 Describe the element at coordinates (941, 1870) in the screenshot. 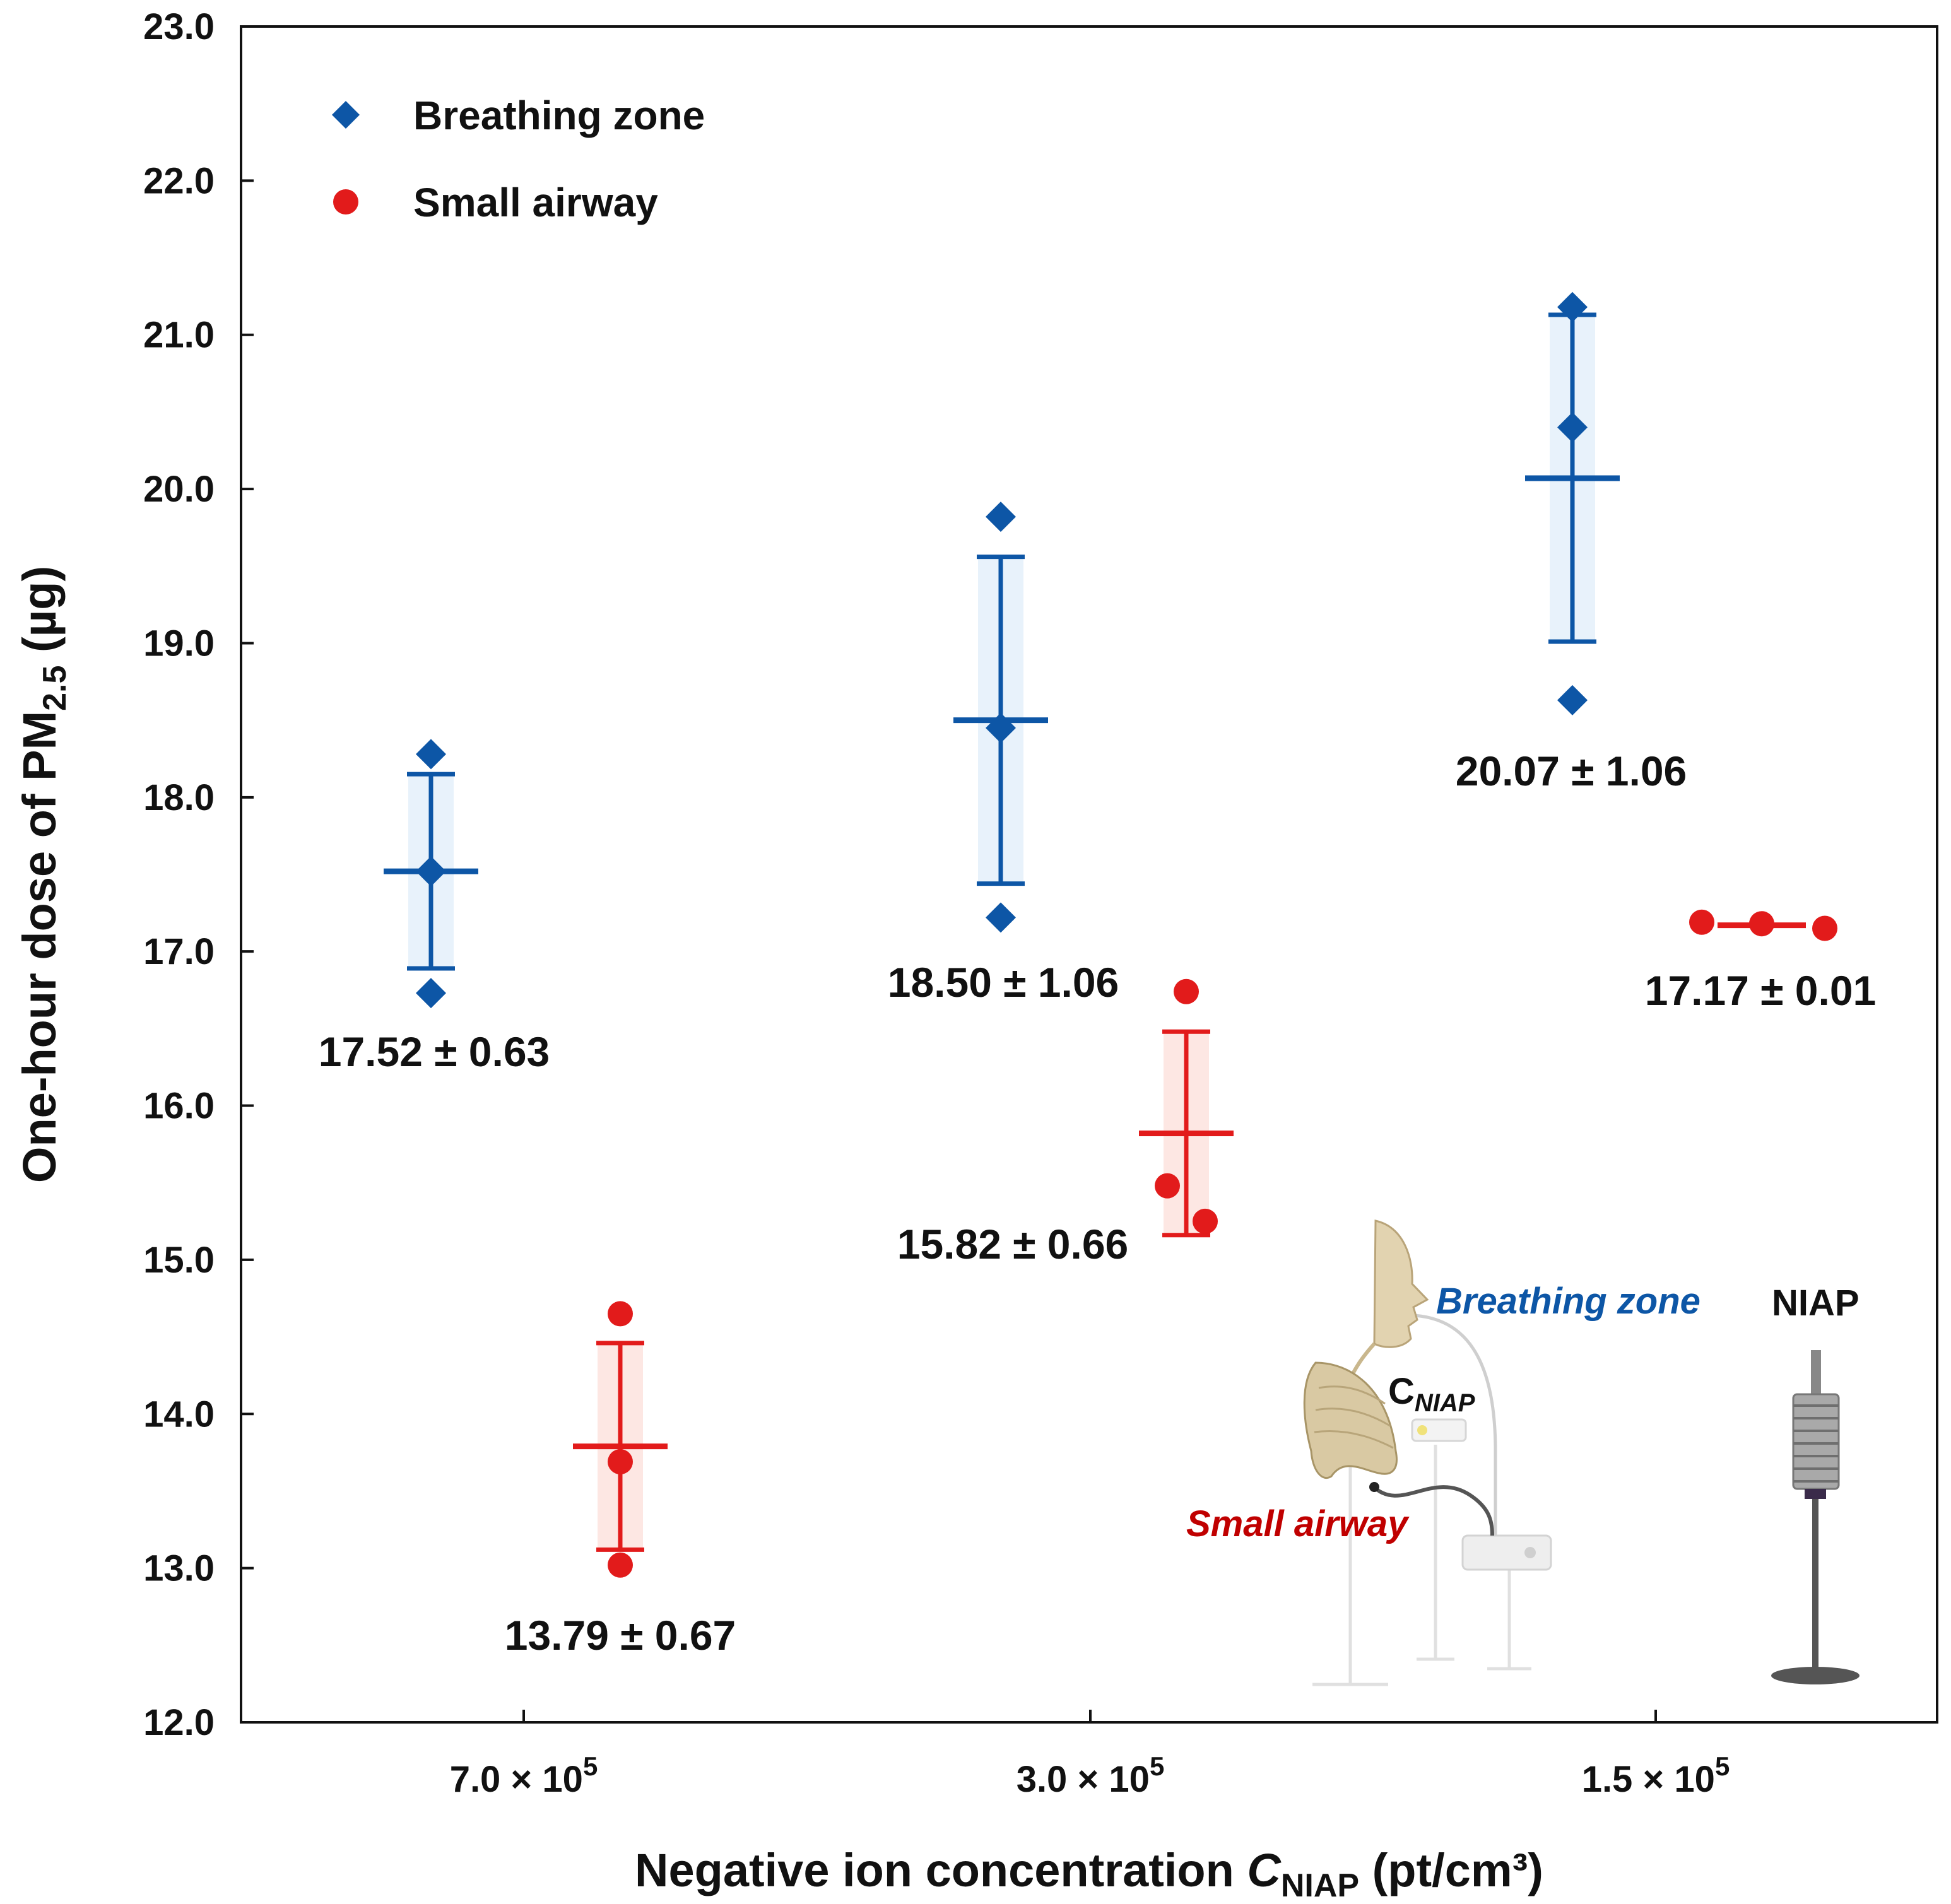

I see `x-axis-title-prefix: Negative ion concentration` at that location.